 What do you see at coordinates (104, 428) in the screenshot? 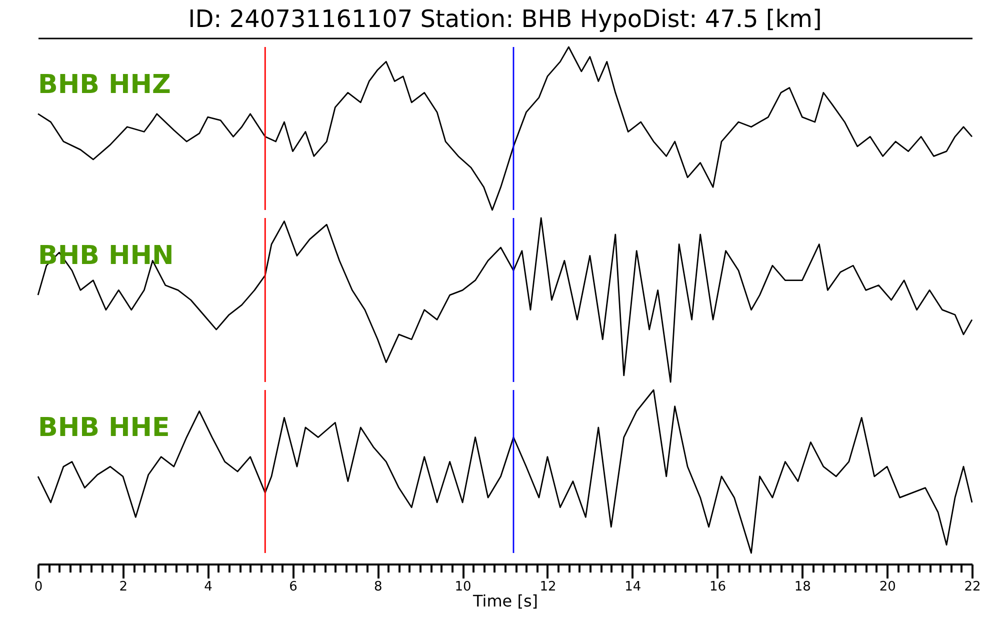
I see `annotation: BHB HHE` at bounding box center [104, 428].